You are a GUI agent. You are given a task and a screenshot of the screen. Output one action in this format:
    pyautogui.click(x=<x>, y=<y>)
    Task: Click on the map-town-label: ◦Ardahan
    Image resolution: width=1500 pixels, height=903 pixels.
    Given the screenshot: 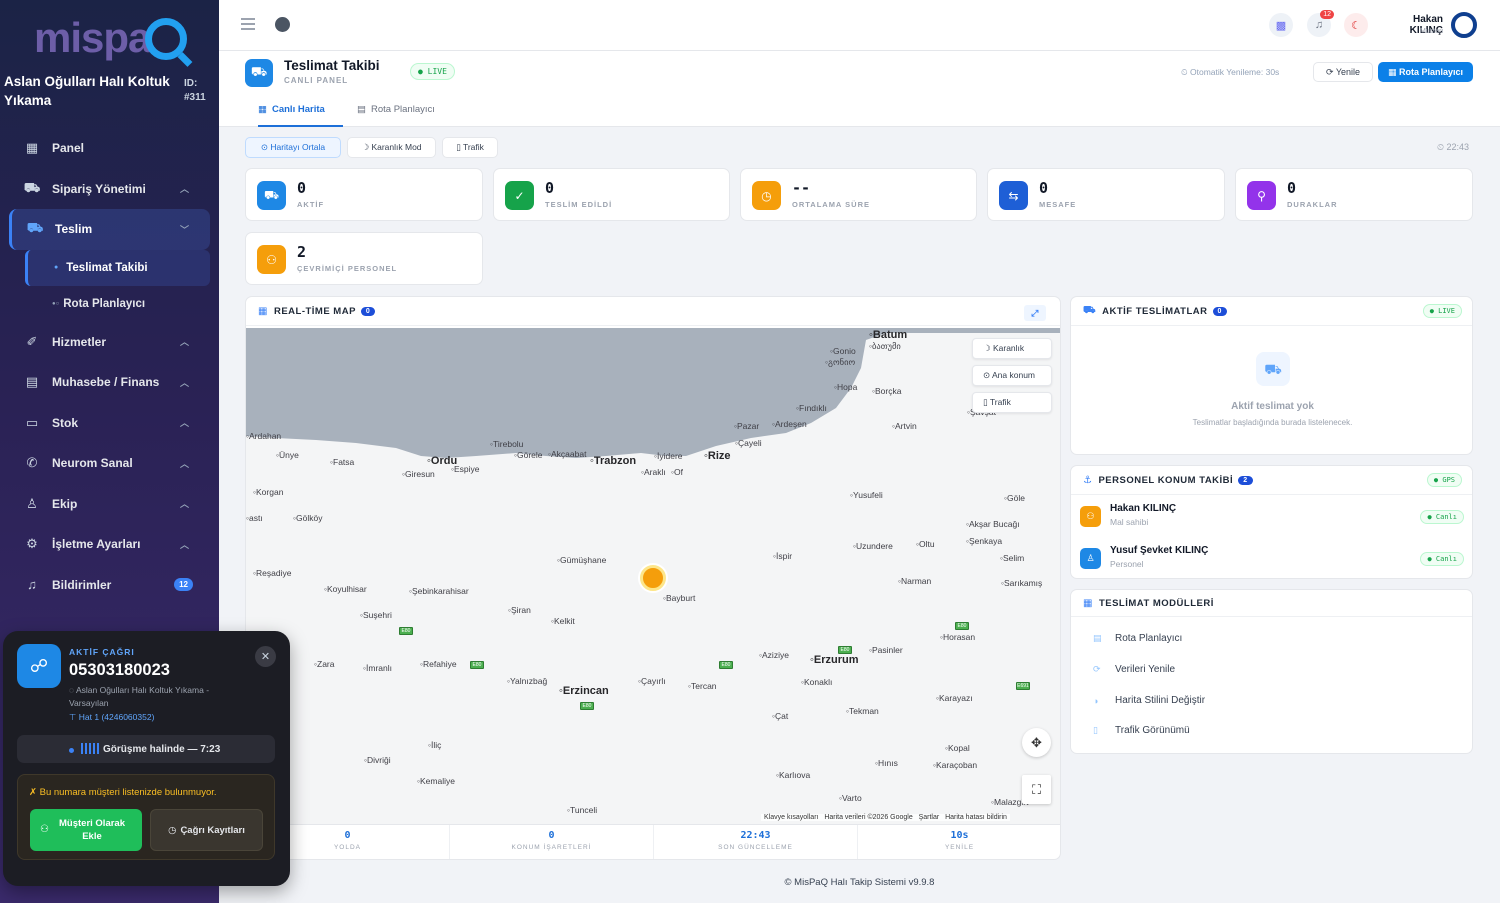 What is the action you would take?
    pyautogui.click(x=264, y=436)
    